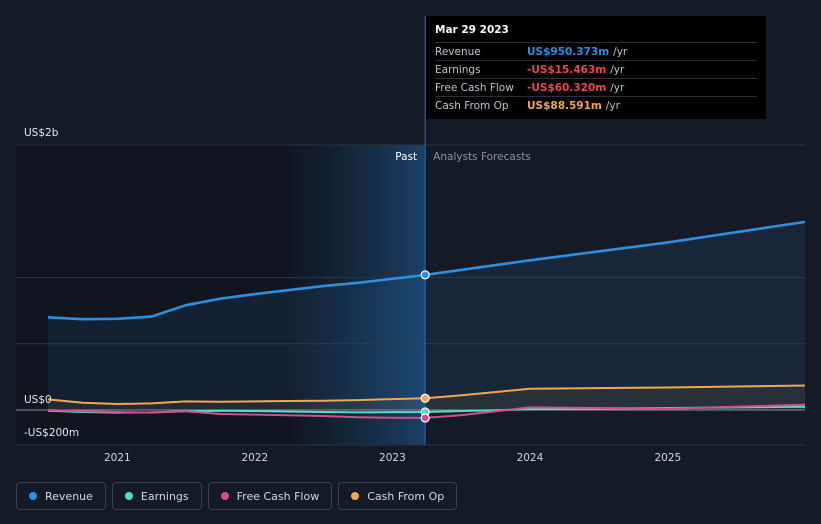 The width and height of the screenshot is (821, 524). I want to click on tooltip-row-cash-from-op: Cash From Op US$88.591m /yr, so click(596, 105).